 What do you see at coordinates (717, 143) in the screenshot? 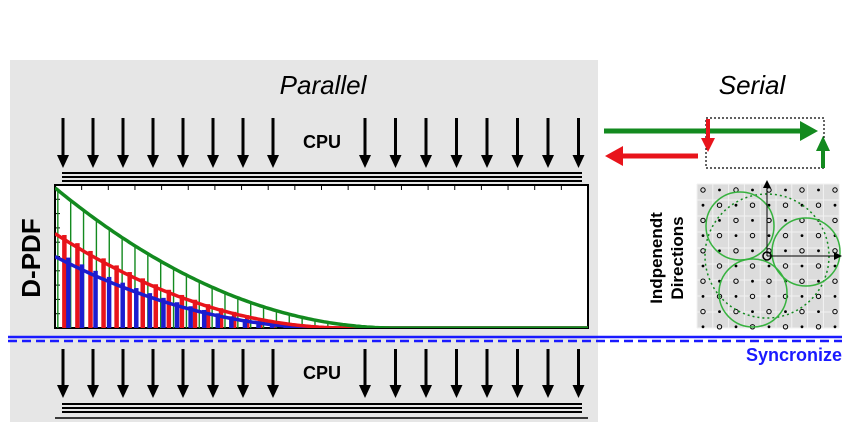
I see `serial-flow` at bounding box center [717, 143].